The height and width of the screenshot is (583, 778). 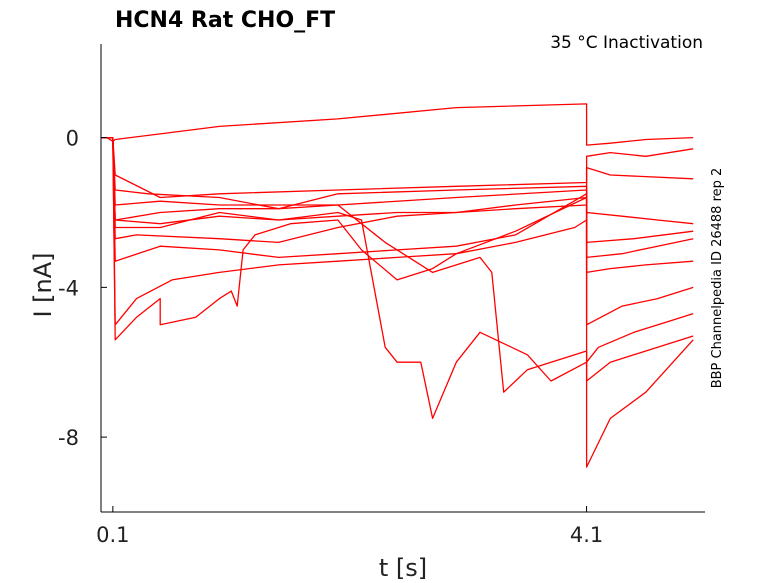 I want to click on x-tick-label-1: 0.1, so click(x=112, y=535).